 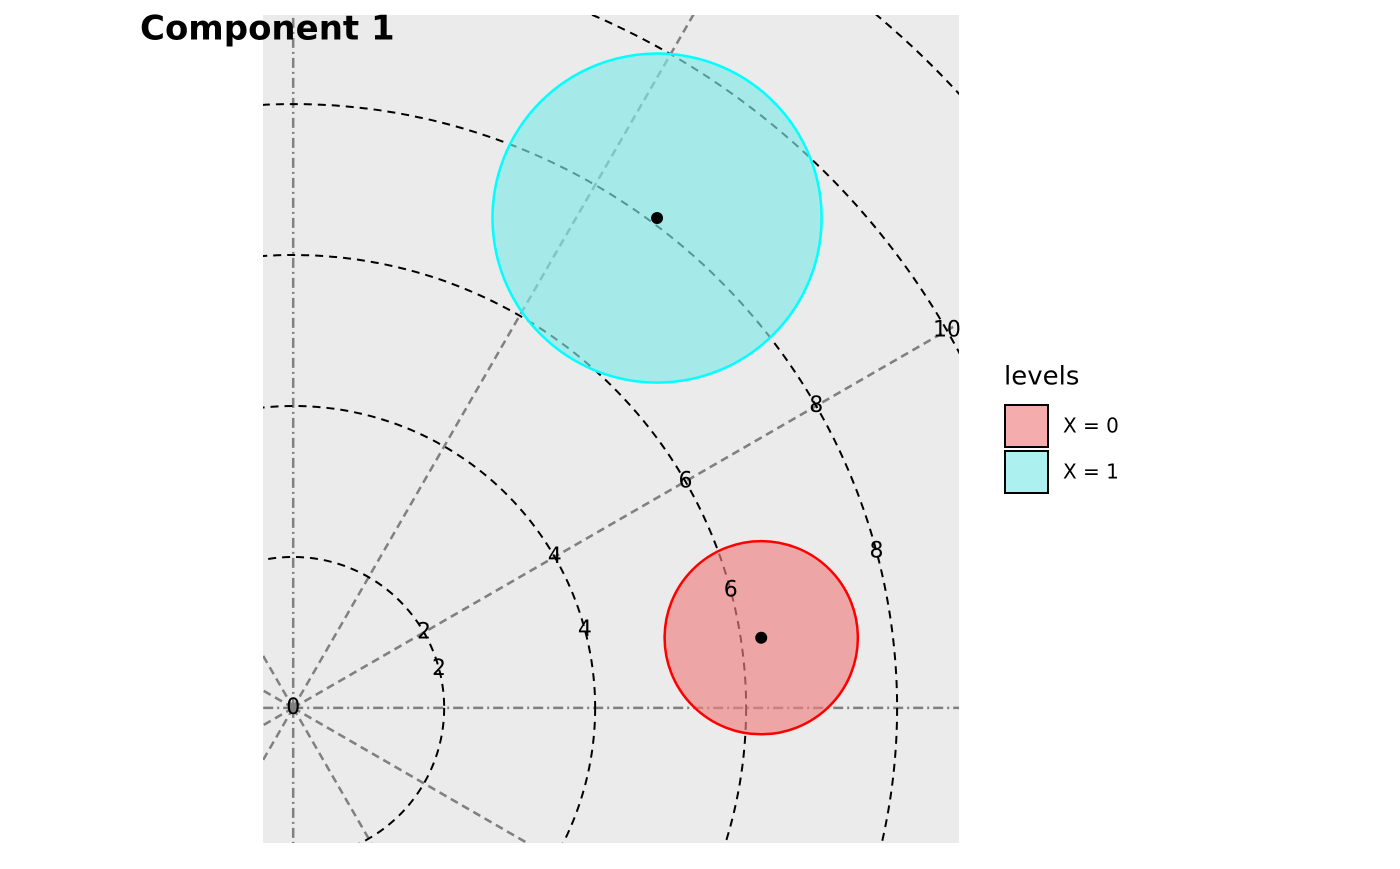 I want to click on ring-label: 10, so click(x=947, y=330).